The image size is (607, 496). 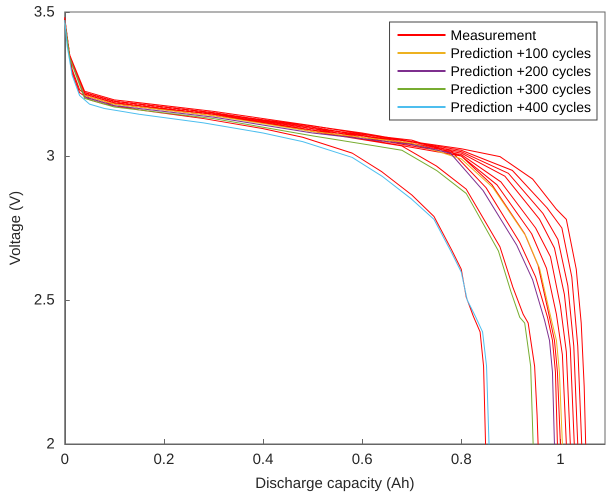 What do you see at coordinates (64, 459) in the screenshot?
I see `x-tick-label: 0` at bounding box center [64, 459].